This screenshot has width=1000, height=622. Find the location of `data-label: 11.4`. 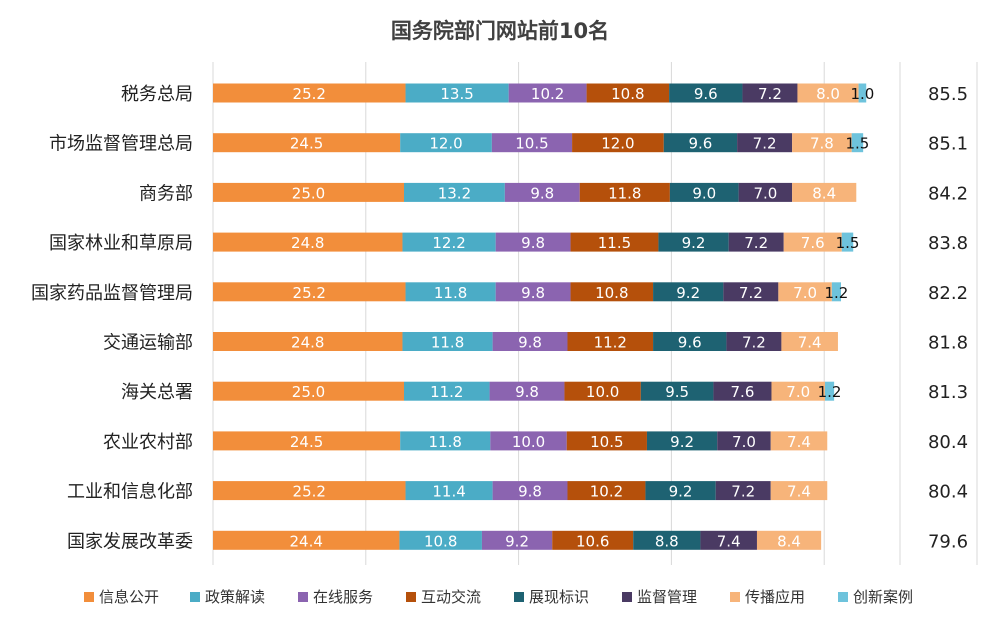

data-label: 11.4 is located at coordinates (448, 492).